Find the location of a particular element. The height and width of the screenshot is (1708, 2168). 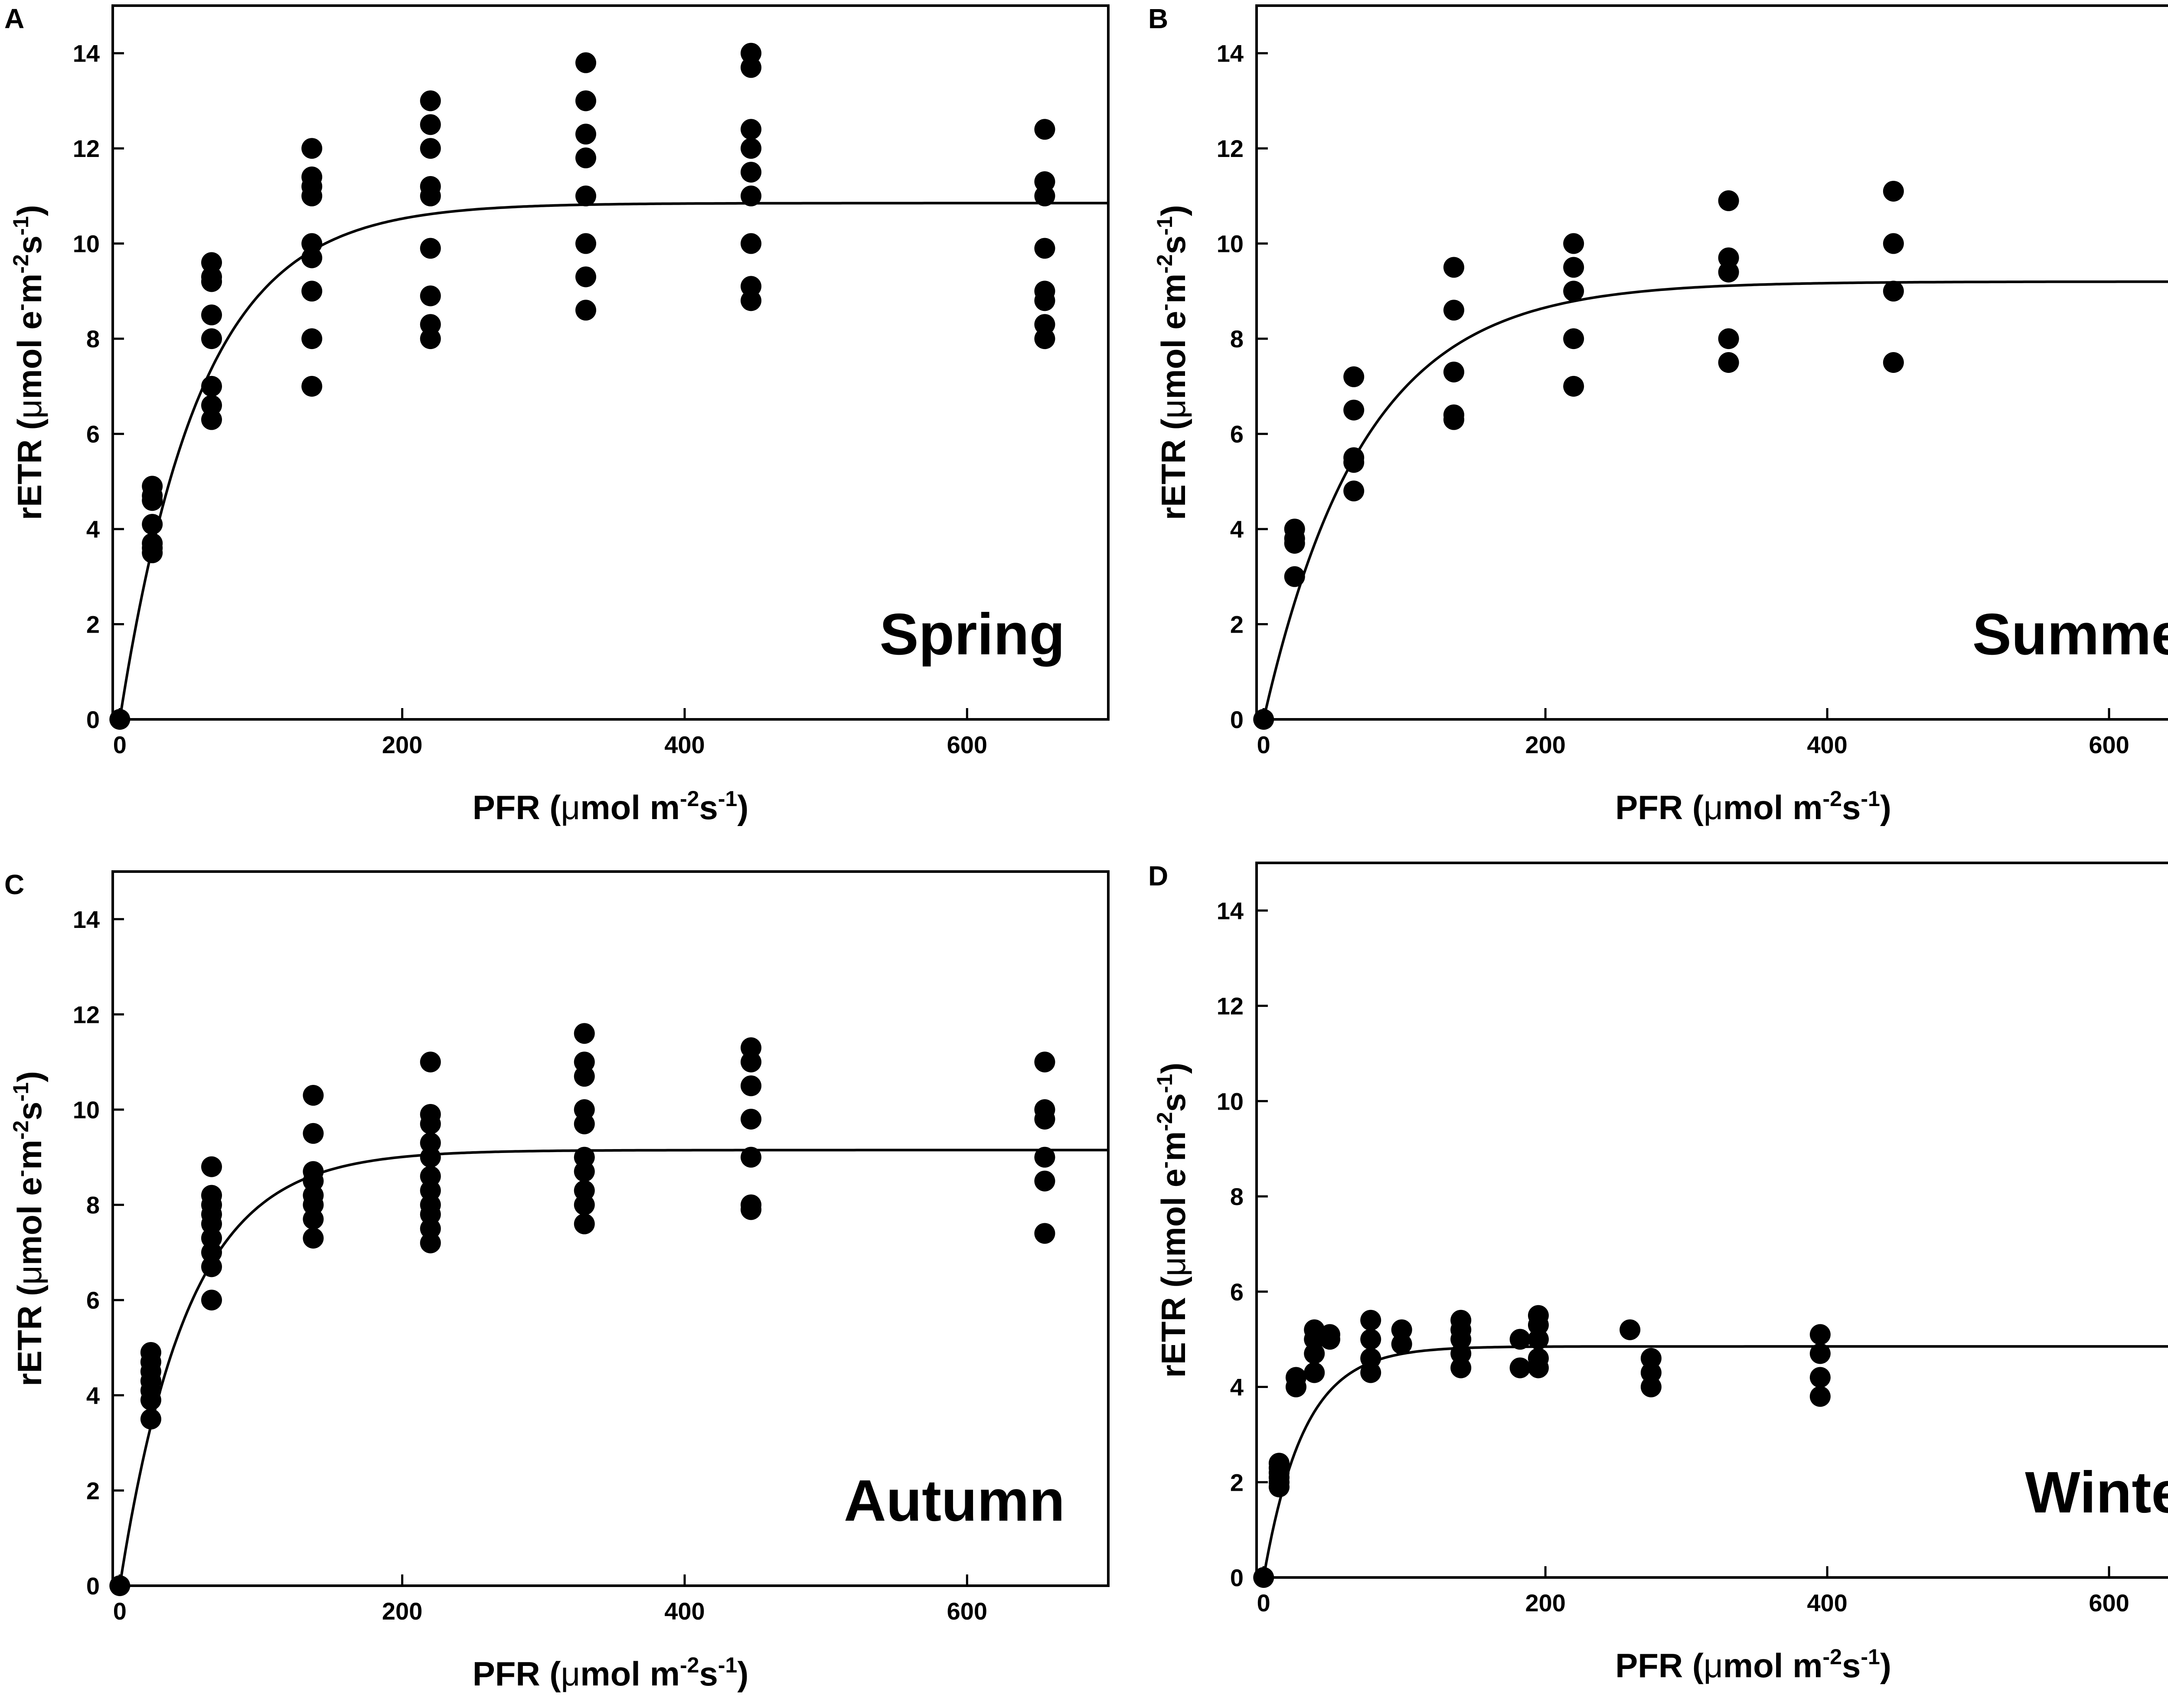

y-tick-label: 2 is located at coordinates (93, 1491).